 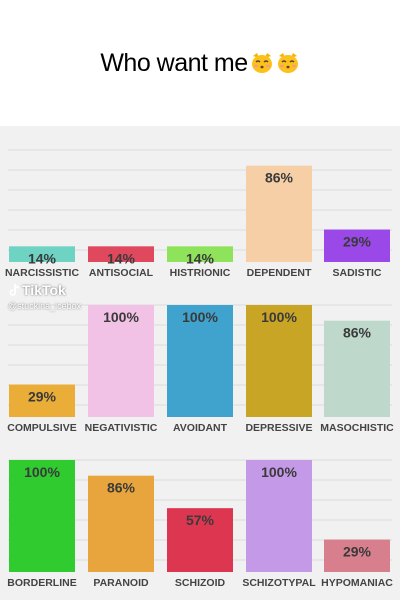 I want to click on category-label: PARANOID, so click(x=121, y=583).